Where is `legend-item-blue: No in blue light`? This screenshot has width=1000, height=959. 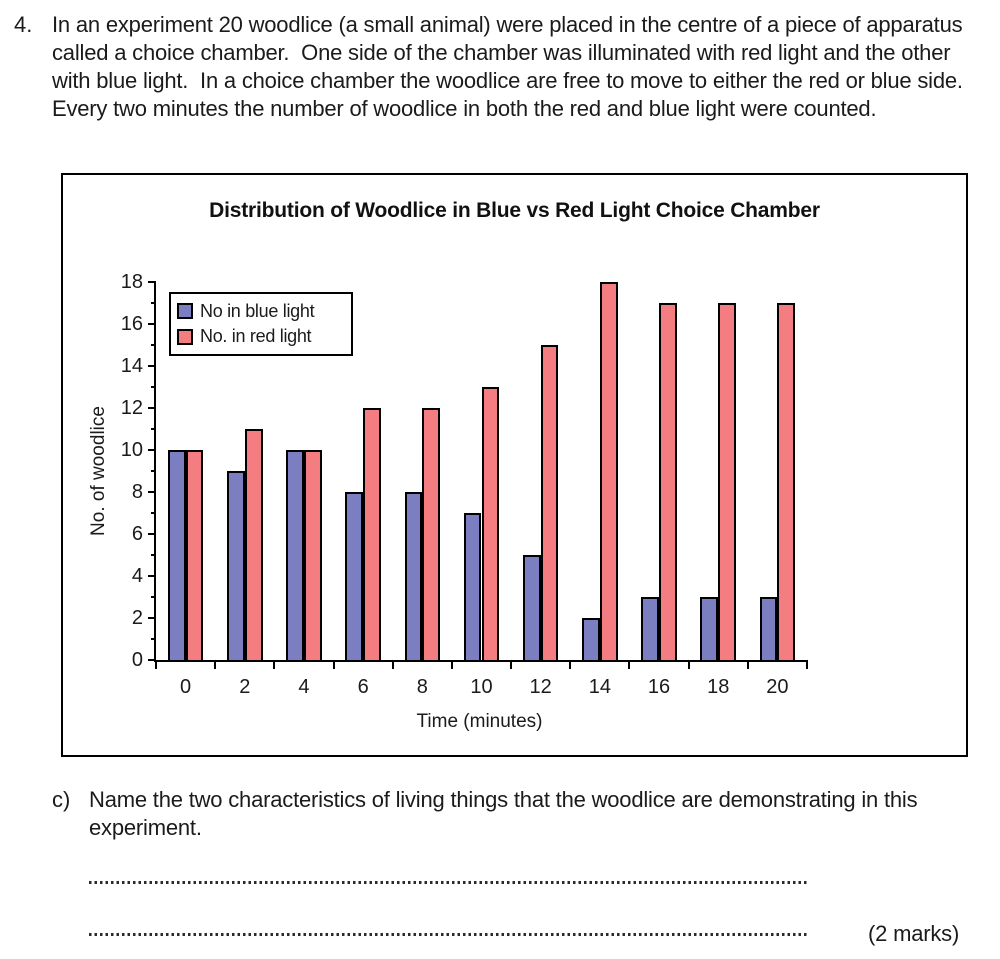 legend-item-blue: No in blue light is located at coordinates (261, 311).